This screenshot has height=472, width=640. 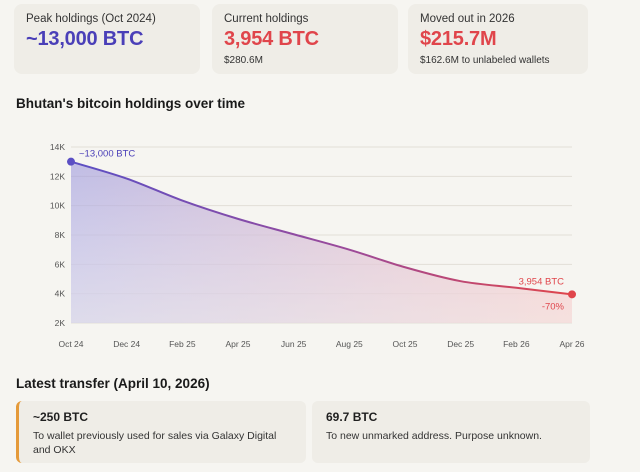 What do you see at coordinates (57, 147) in the screenshot?
I see `y-tick-label: 14K` at bounding box center [57, 147].